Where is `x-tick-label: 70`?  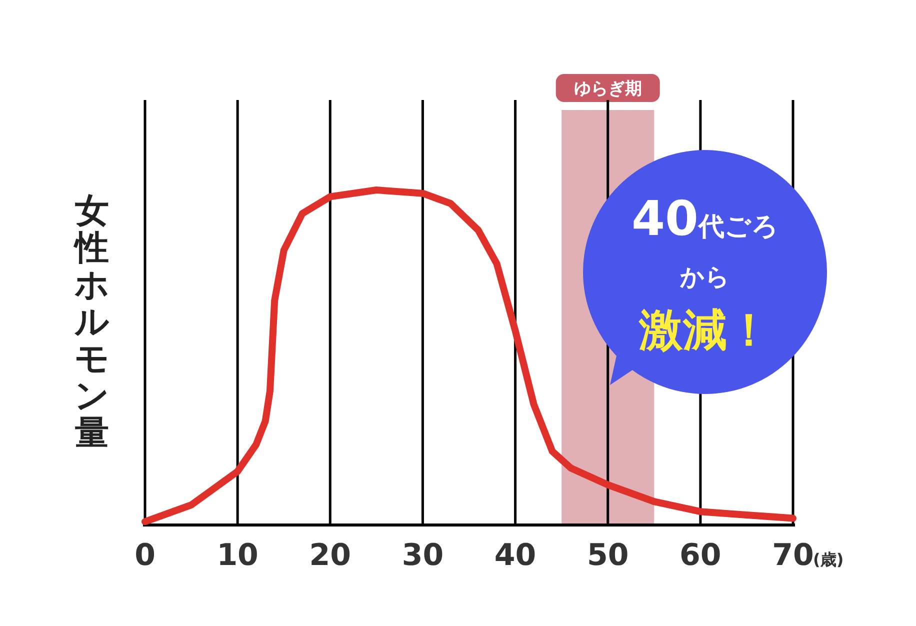
x-tick-label: 70 is located at coordinates (793, 555).